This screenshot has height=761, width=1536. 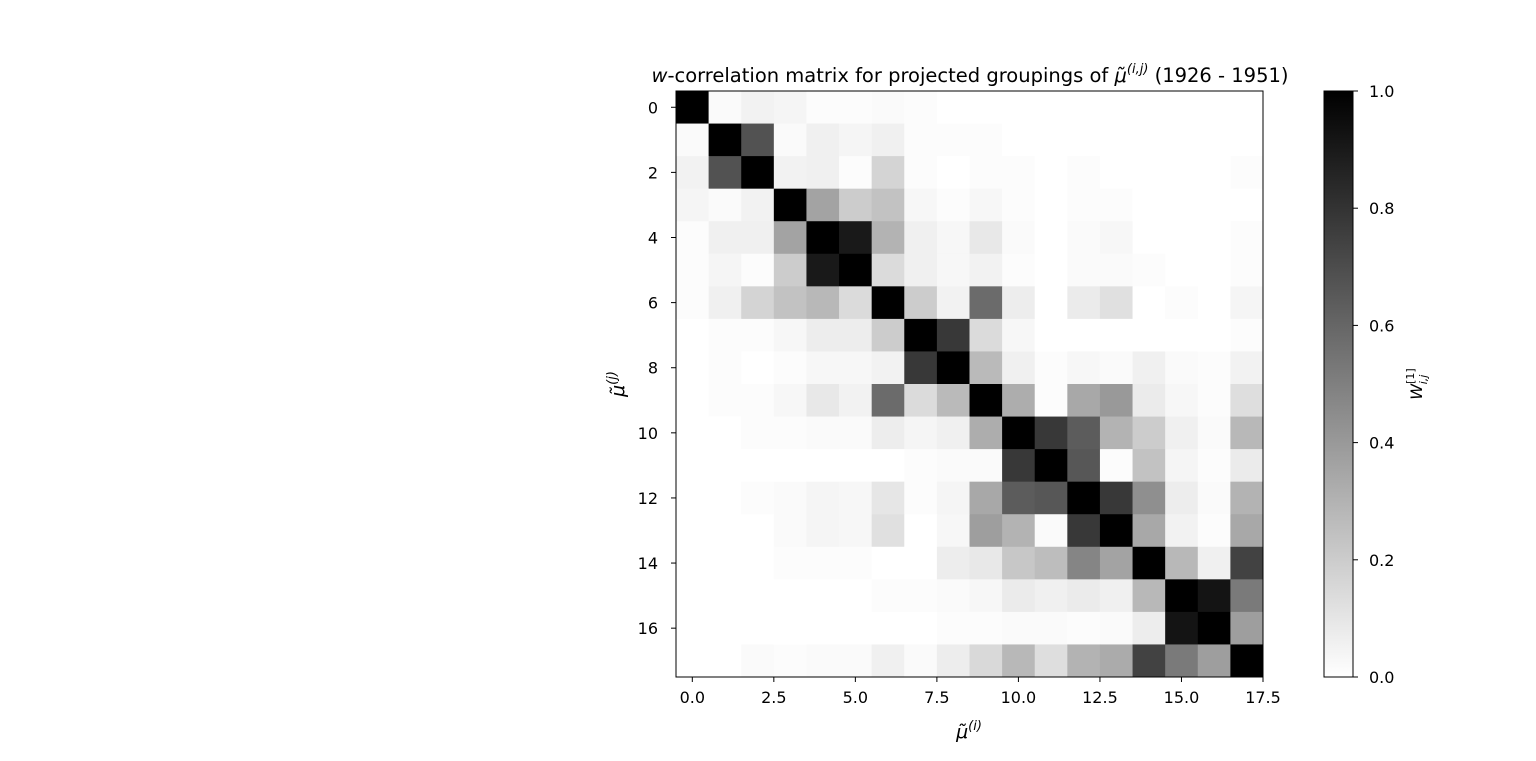 I want to click on x-axis-label-superscript: (i), so click(x=975, y=726).